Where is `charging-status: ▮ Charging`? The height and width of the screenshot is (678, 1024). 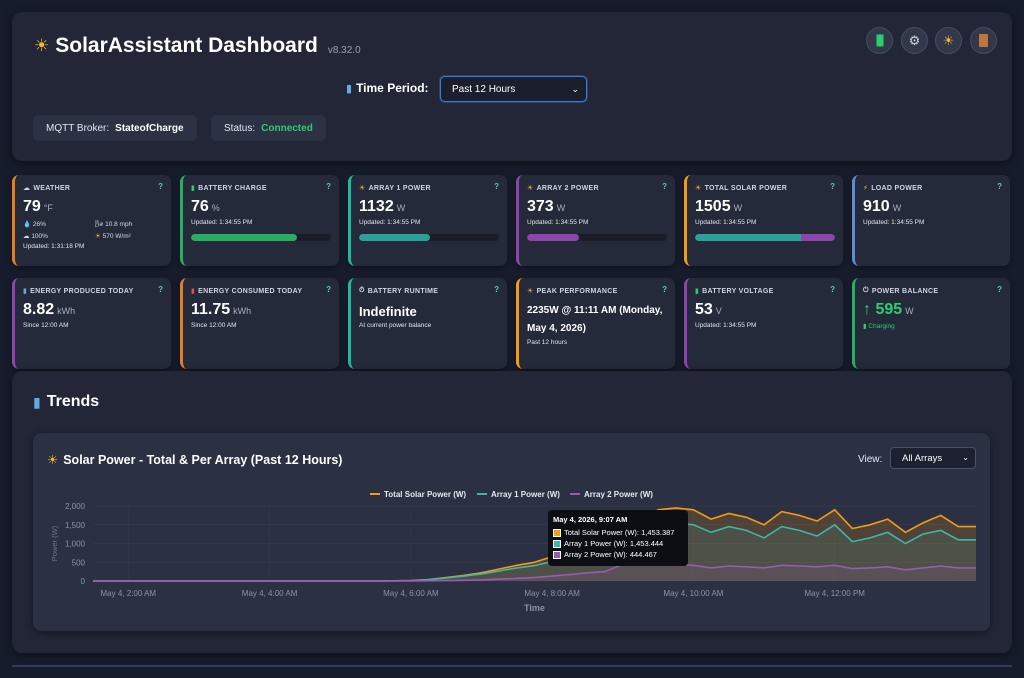
charging-status: ▮ Charging is located at coordinates (932, 326).